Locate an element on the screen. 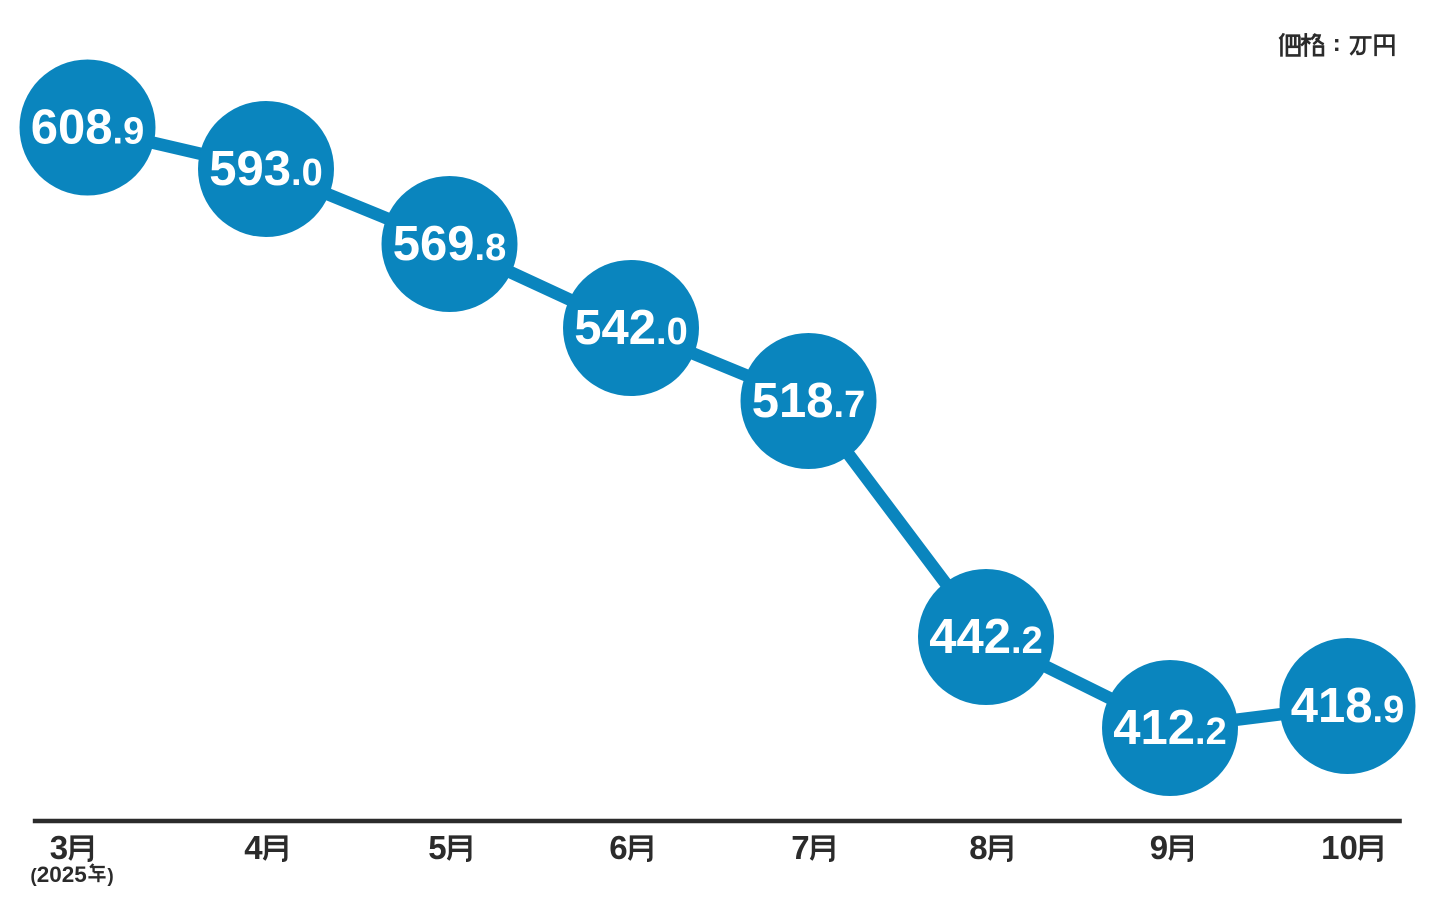 The width and height of the screenshot is (1436, 919). svg-text: 3 is located at coordinates (59, 847).